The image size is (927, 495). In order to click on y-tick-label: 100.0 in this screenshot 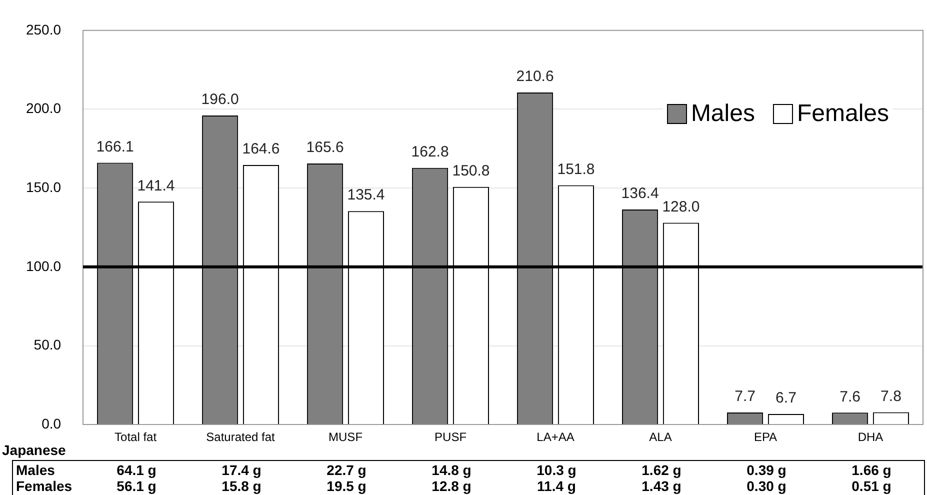, I will do `click(44, 266)`.